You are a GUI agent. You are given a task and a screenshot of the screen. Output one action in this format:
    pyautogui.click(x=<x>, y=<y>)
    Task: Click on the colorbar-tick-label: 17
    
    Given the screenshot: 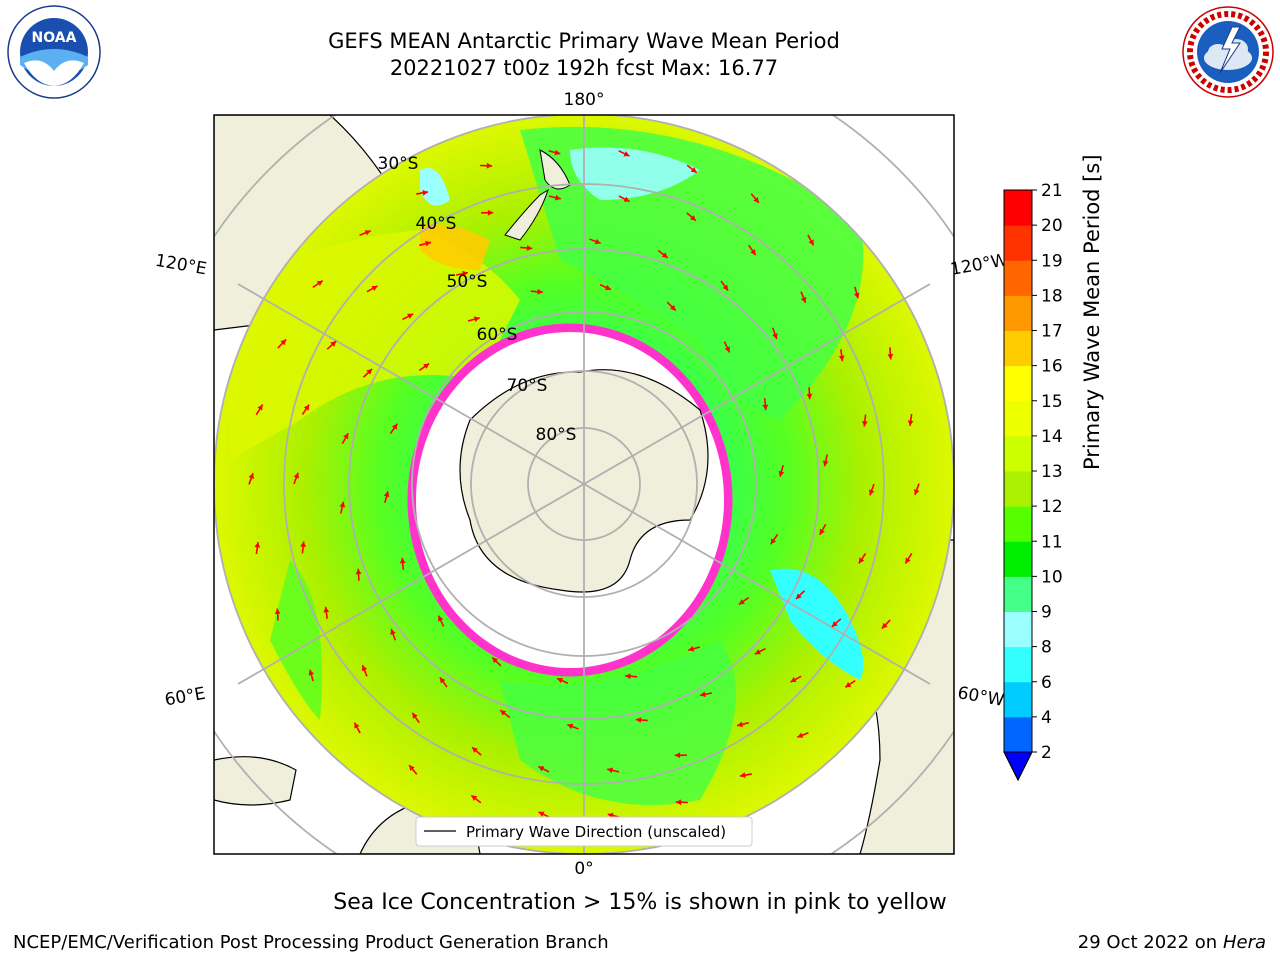 What is the action you would take?
    pyautogui.click(x=1052, y=332)
    